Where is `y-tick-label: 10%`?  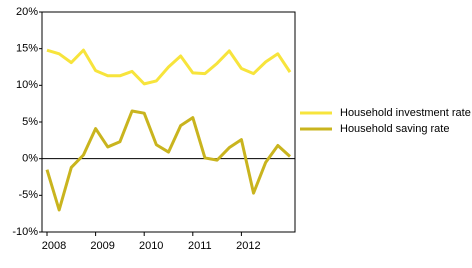 y-tick-label: 10% is located at coordinates (27, 85).